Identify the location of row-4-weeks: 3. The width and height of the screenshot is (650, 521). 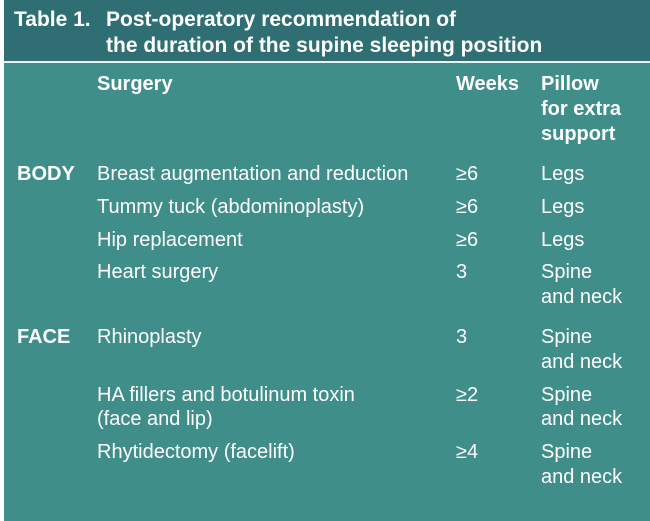
(462, 337).